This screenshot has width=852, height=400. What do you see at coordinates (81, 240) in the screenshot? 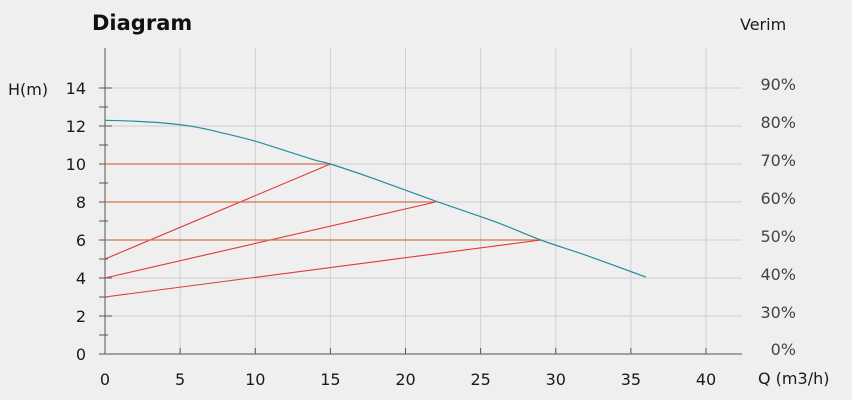
I see `y-tick-label: 6` at bounding box center [81, 240].